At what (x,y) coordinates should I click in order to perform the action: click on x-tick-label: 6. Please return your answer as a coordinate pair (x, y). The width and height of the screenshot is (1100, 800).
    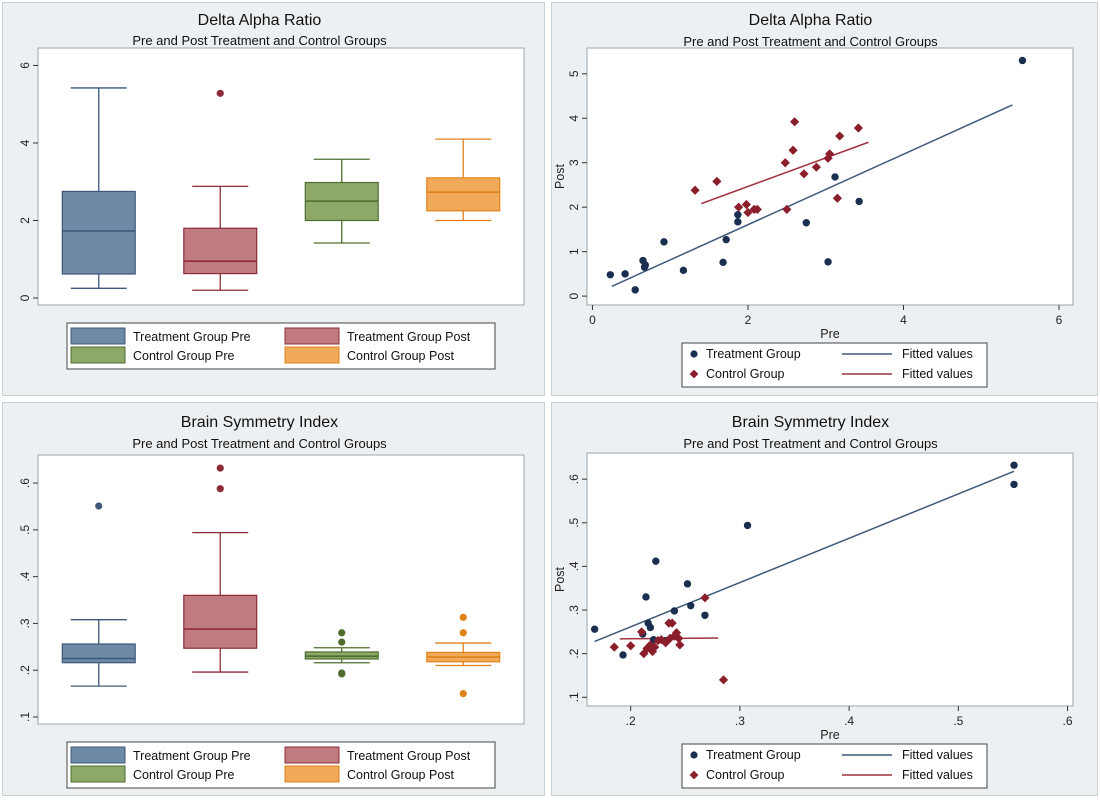
    Looking at the image, I should click on (1059, 320).